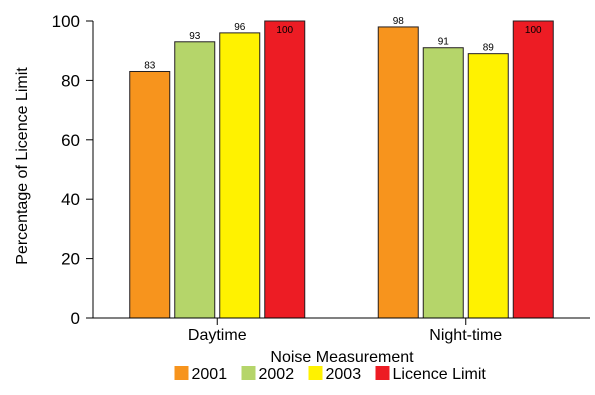  Describe the element at coordinates (66, 21) in the screenshot. I see `y-tick-label: 100` at that location.